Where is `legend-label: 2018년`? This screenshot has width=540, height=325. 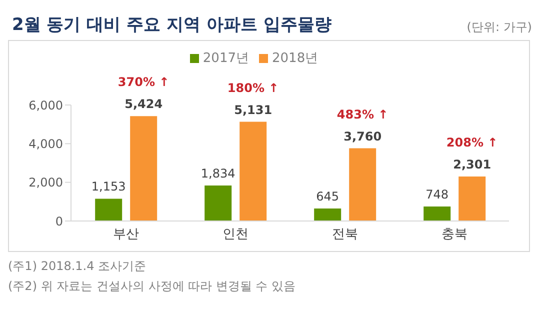 legend-label: 2018년 is located at coordinates (295, 58).